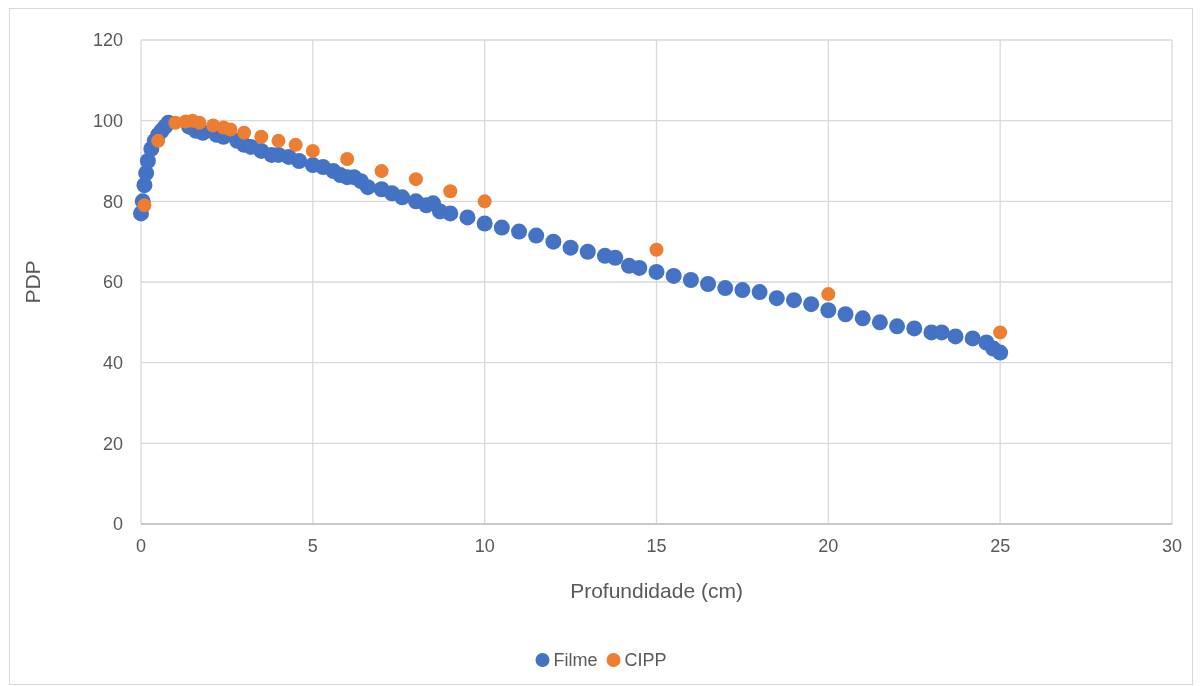 The width and height of the screenshot is (1202, 686). I want to click on y-tick-label: 120, so click(107, 40).